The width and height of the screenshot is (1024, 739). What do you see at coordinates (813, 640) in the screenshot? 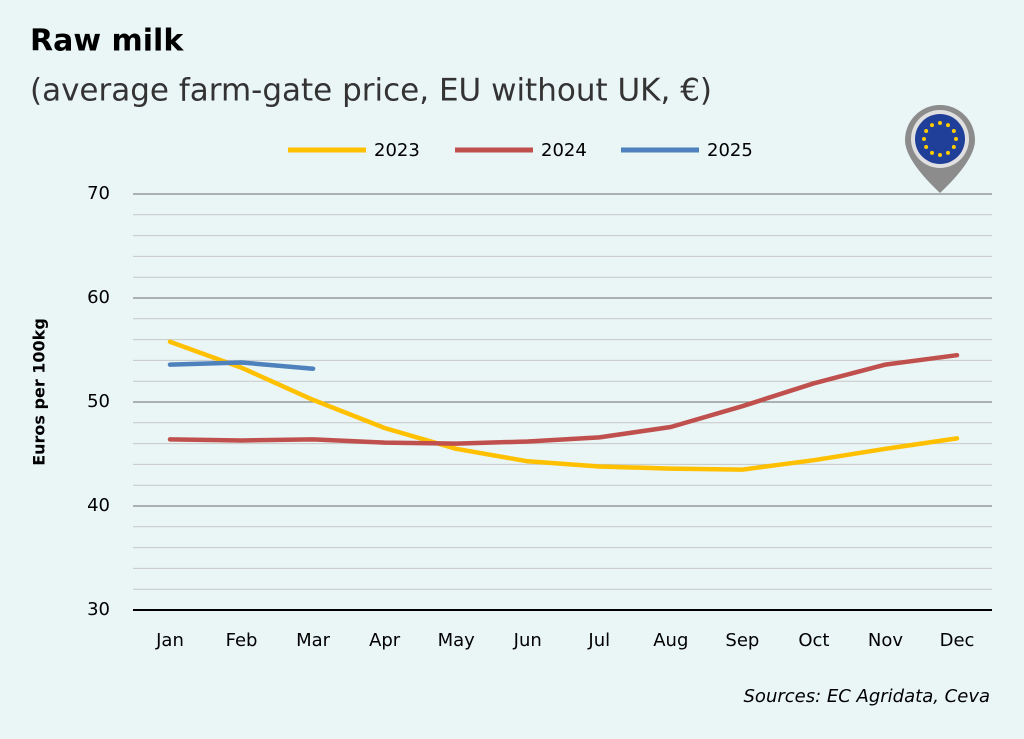
I see `x-tick-label: Oct` at bounding box center [813, 640].